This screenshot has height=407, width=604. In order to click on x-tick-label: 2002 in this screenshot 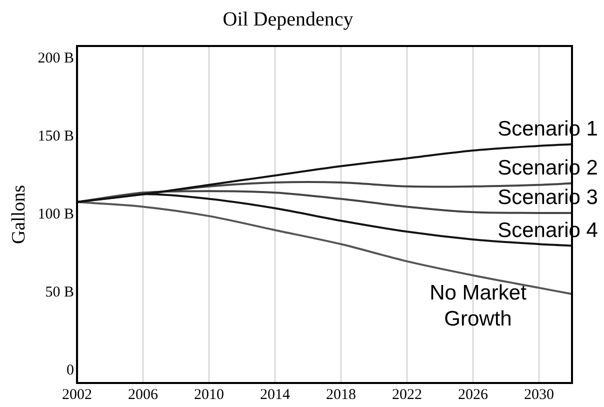, I will do `click(77, 394)`.